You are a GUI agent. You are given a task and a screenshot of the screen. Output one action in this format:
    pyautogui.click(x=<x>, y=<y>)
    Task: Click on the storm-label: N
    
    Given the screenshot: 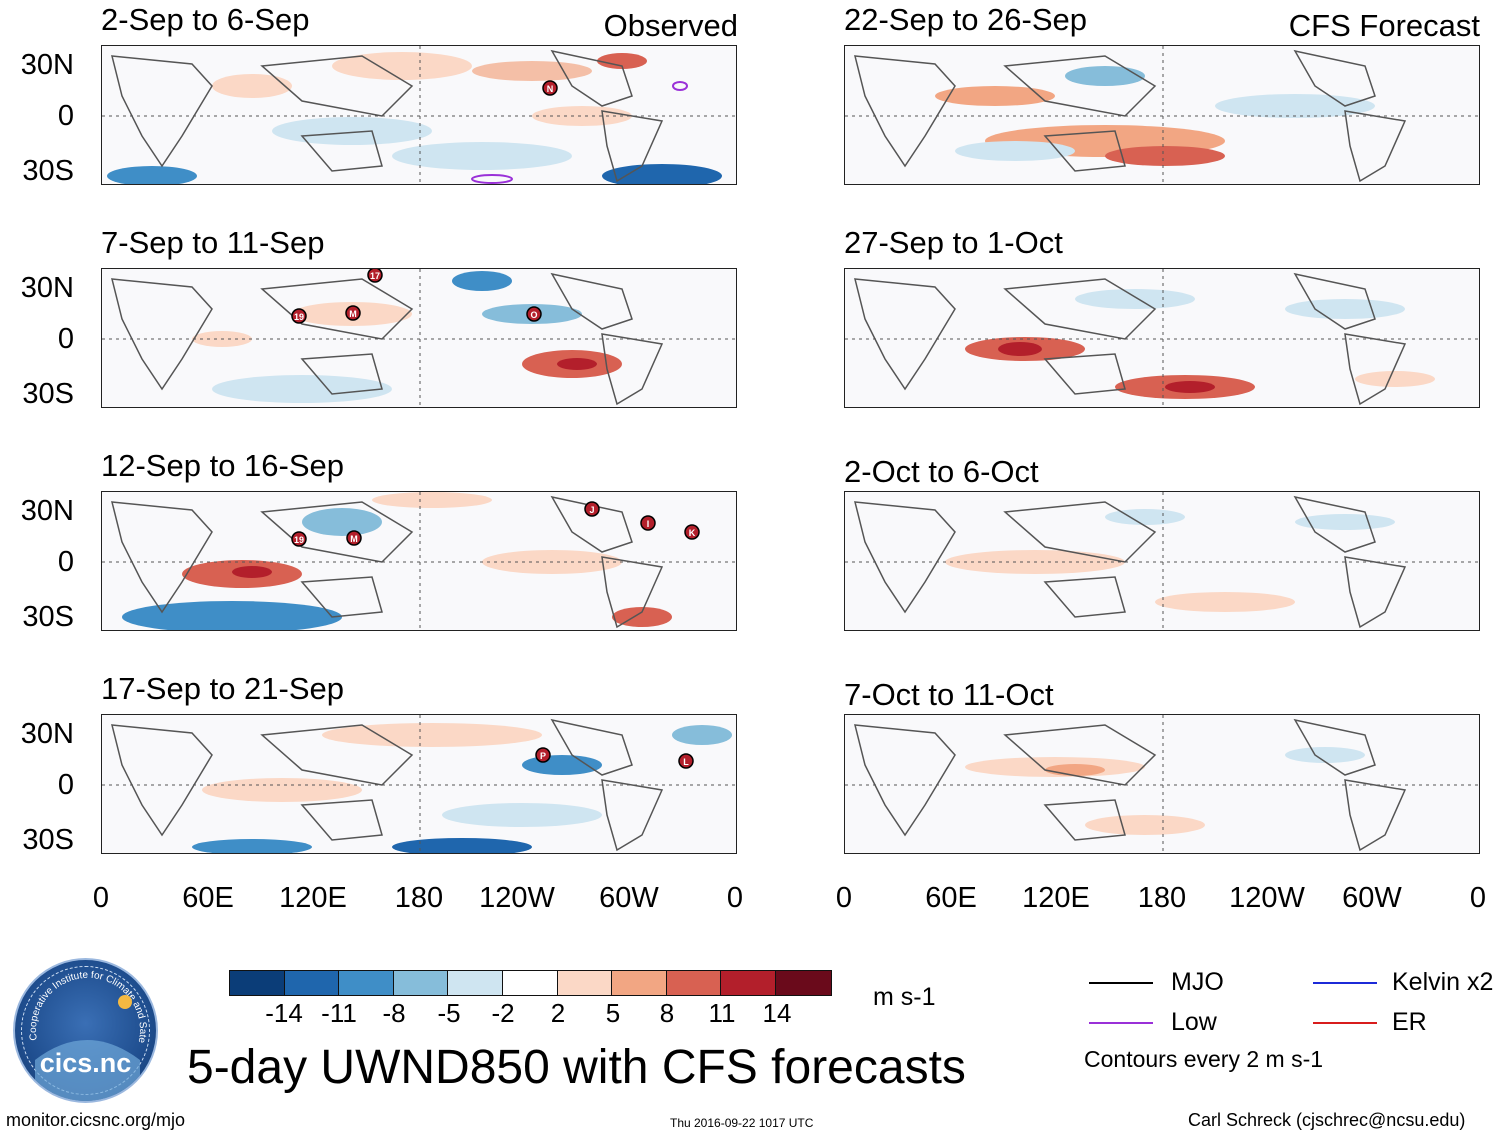 What is the action you would take?
    pyautogui.click(x=550, y=89)
    